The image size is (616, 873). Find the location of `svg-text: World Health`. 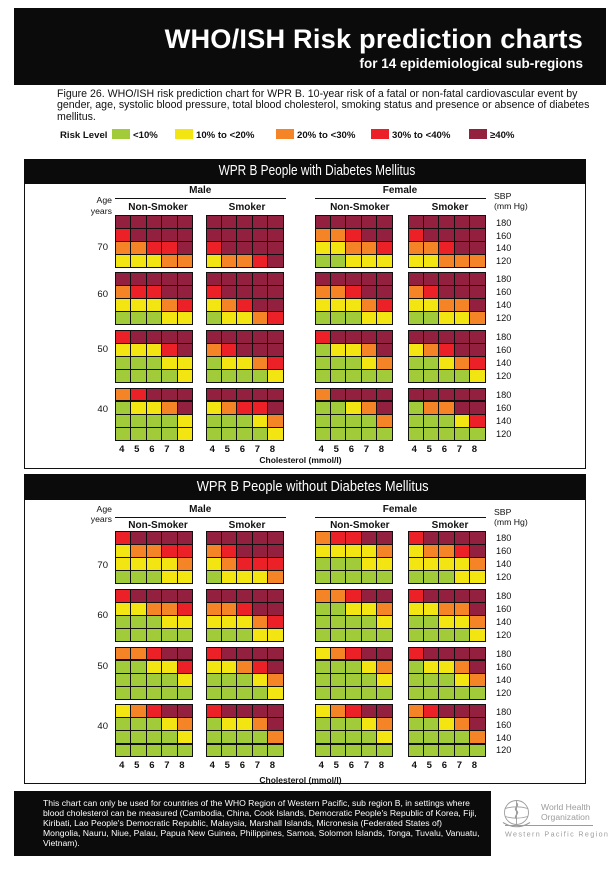

svg-text: World Health is located at coordinates (566, 807).